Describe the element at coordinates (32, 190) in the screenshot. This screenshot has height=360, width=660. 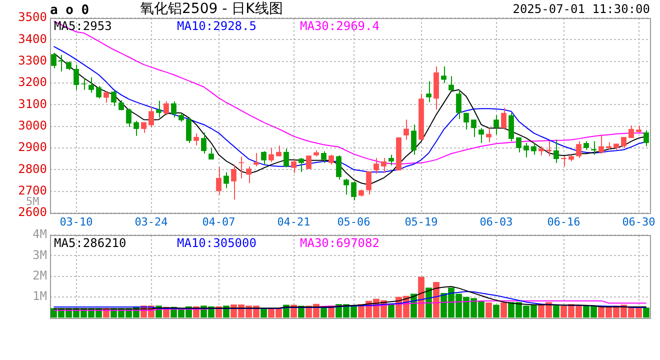
I see `y-tick-label: 2700` at that location.